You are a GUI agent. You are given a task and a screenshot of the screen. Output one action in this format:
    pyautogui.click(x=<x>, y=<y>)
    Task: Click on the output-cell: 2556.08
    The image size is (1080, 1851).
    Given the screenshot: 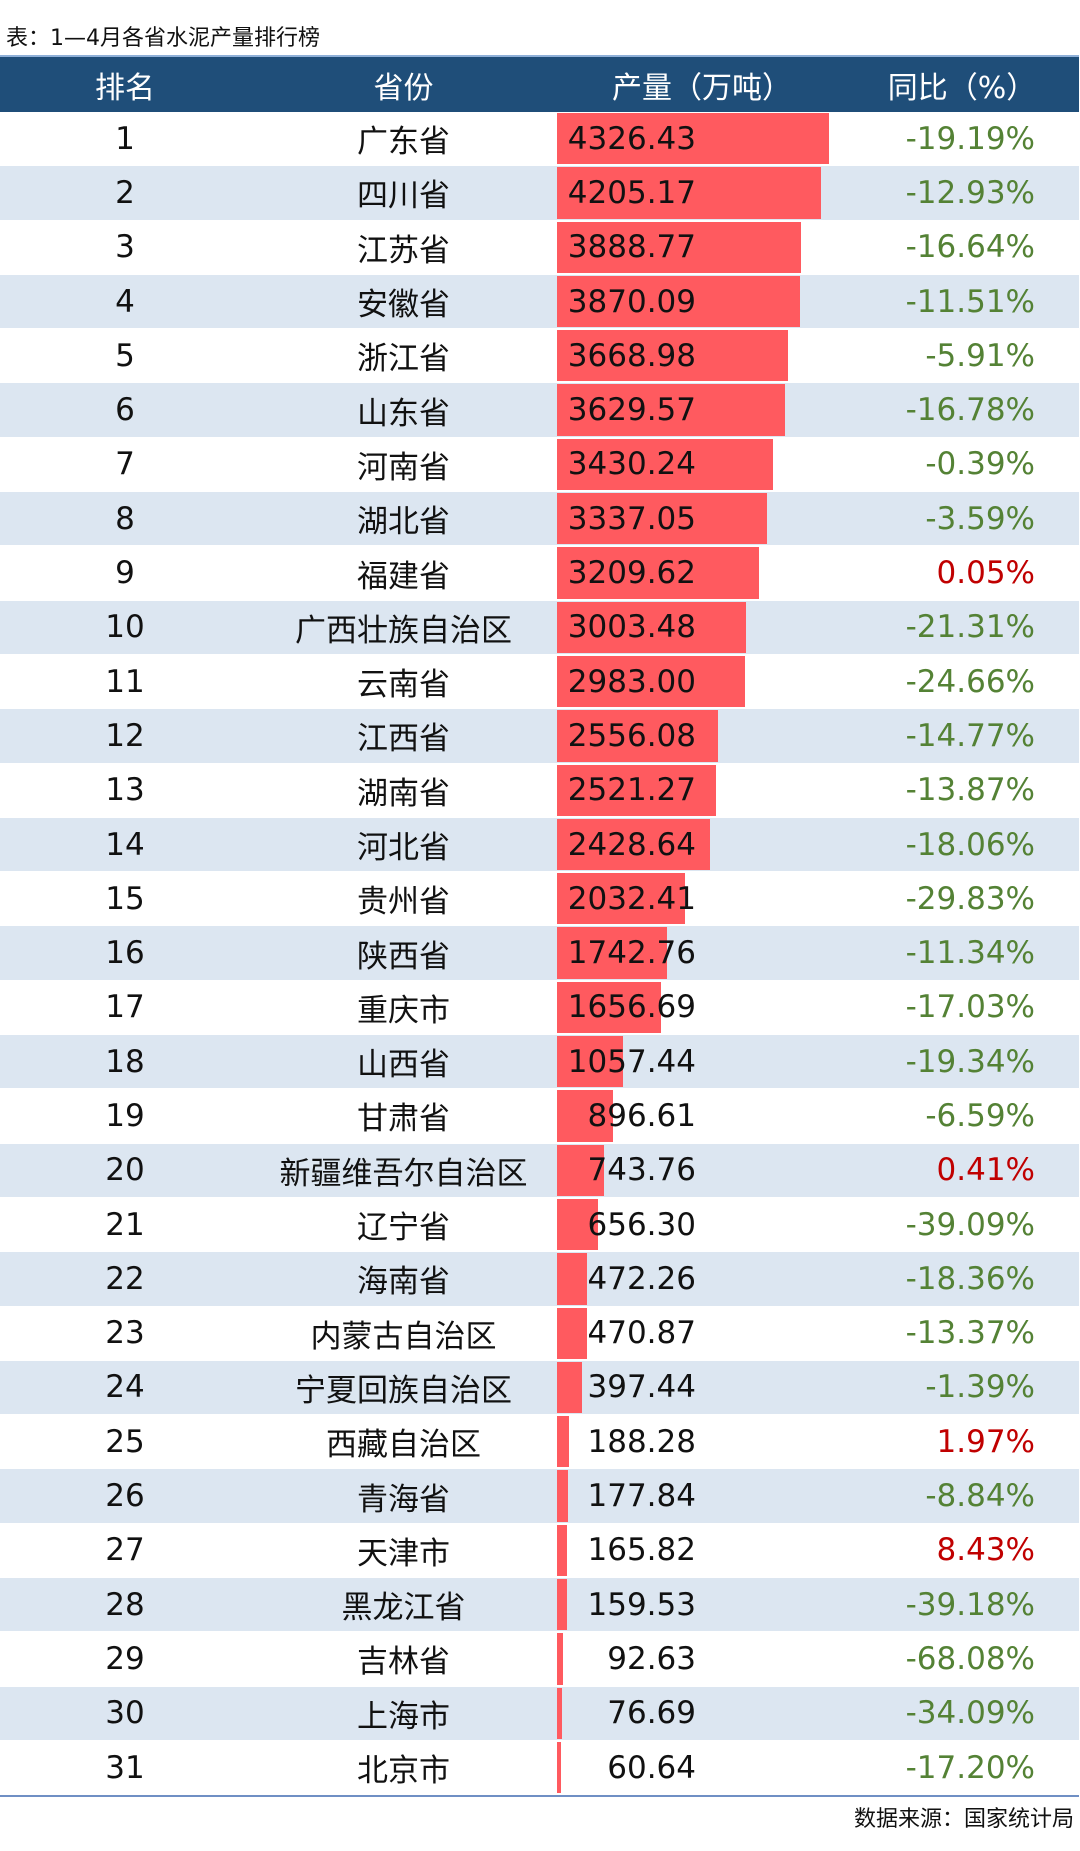 What is the action you would take?
    pyautogui.click(x=702, y=735)
    